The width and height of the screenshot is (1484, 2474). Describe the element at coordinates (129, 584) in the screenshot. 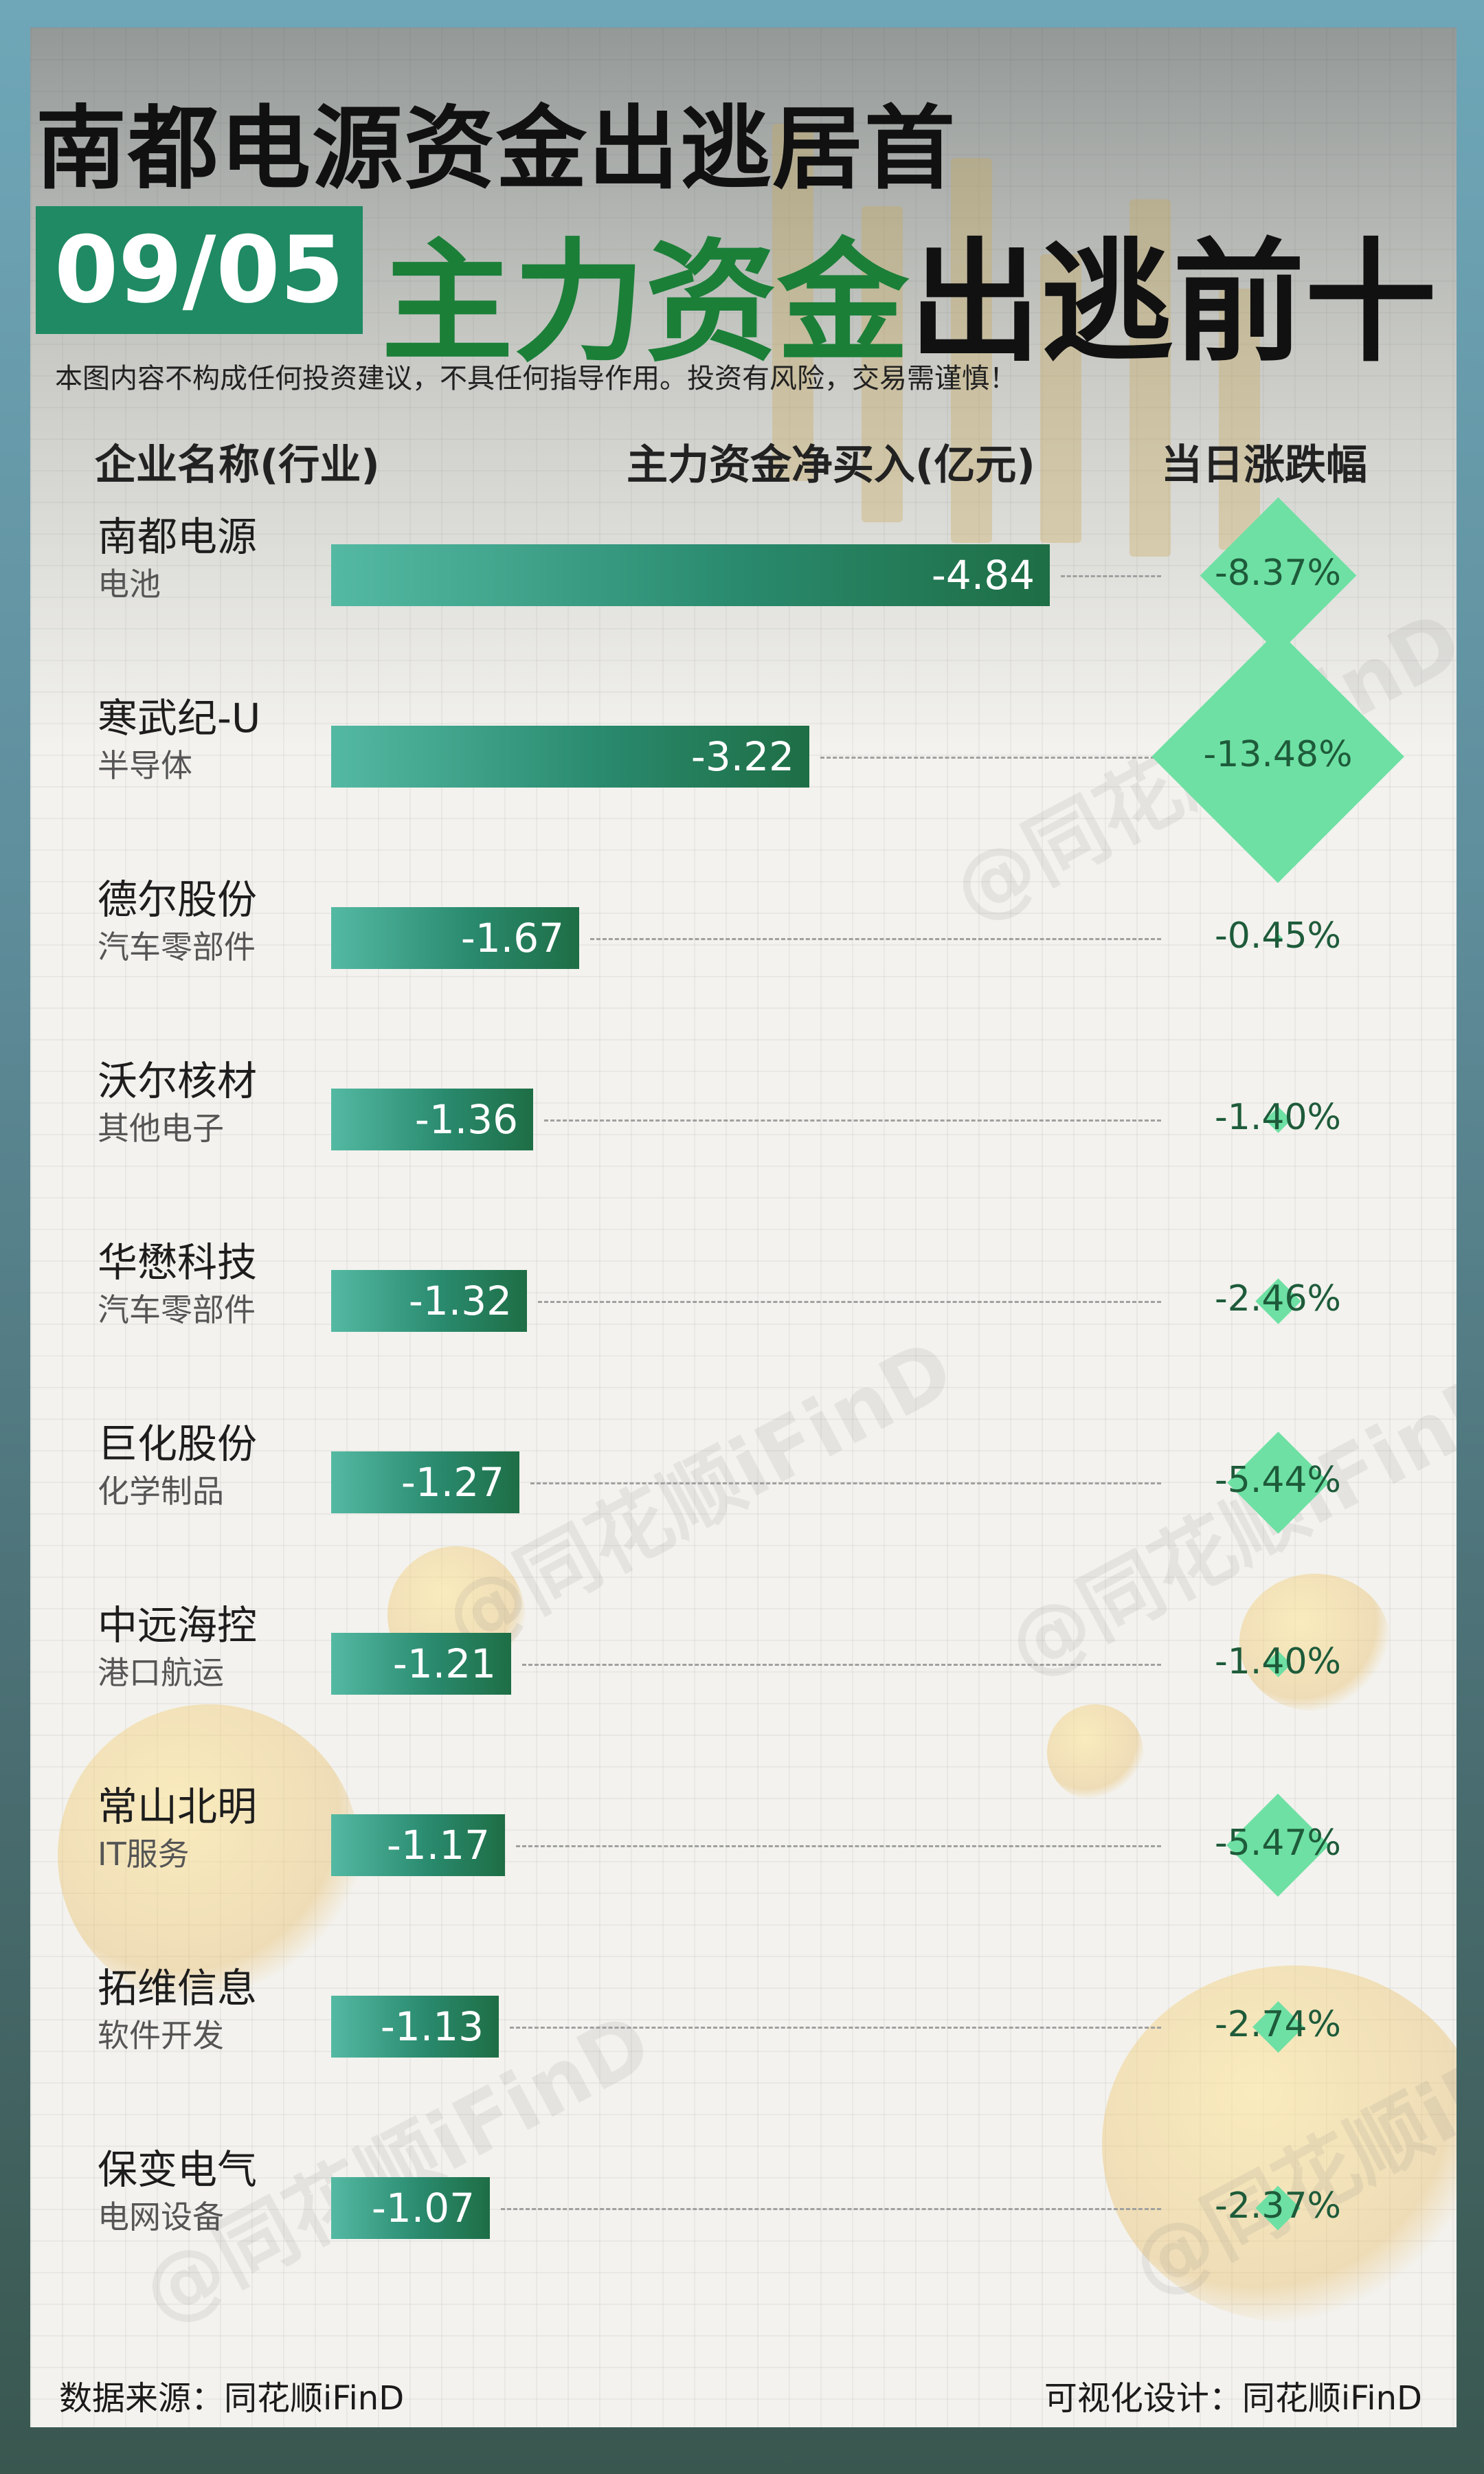

I see `company-industry: 电池` at that location.